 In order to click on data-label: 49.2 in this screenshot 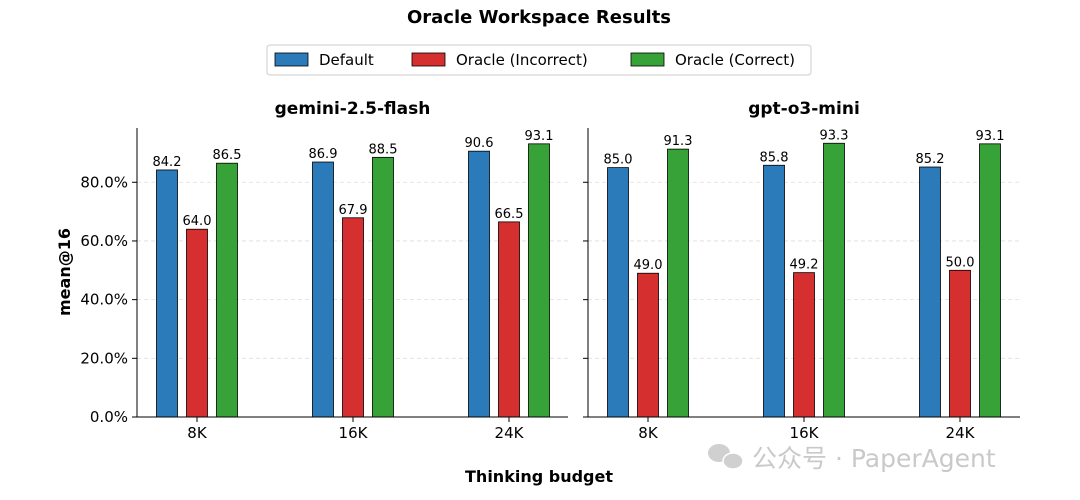, I will do `click(804, 265)`.